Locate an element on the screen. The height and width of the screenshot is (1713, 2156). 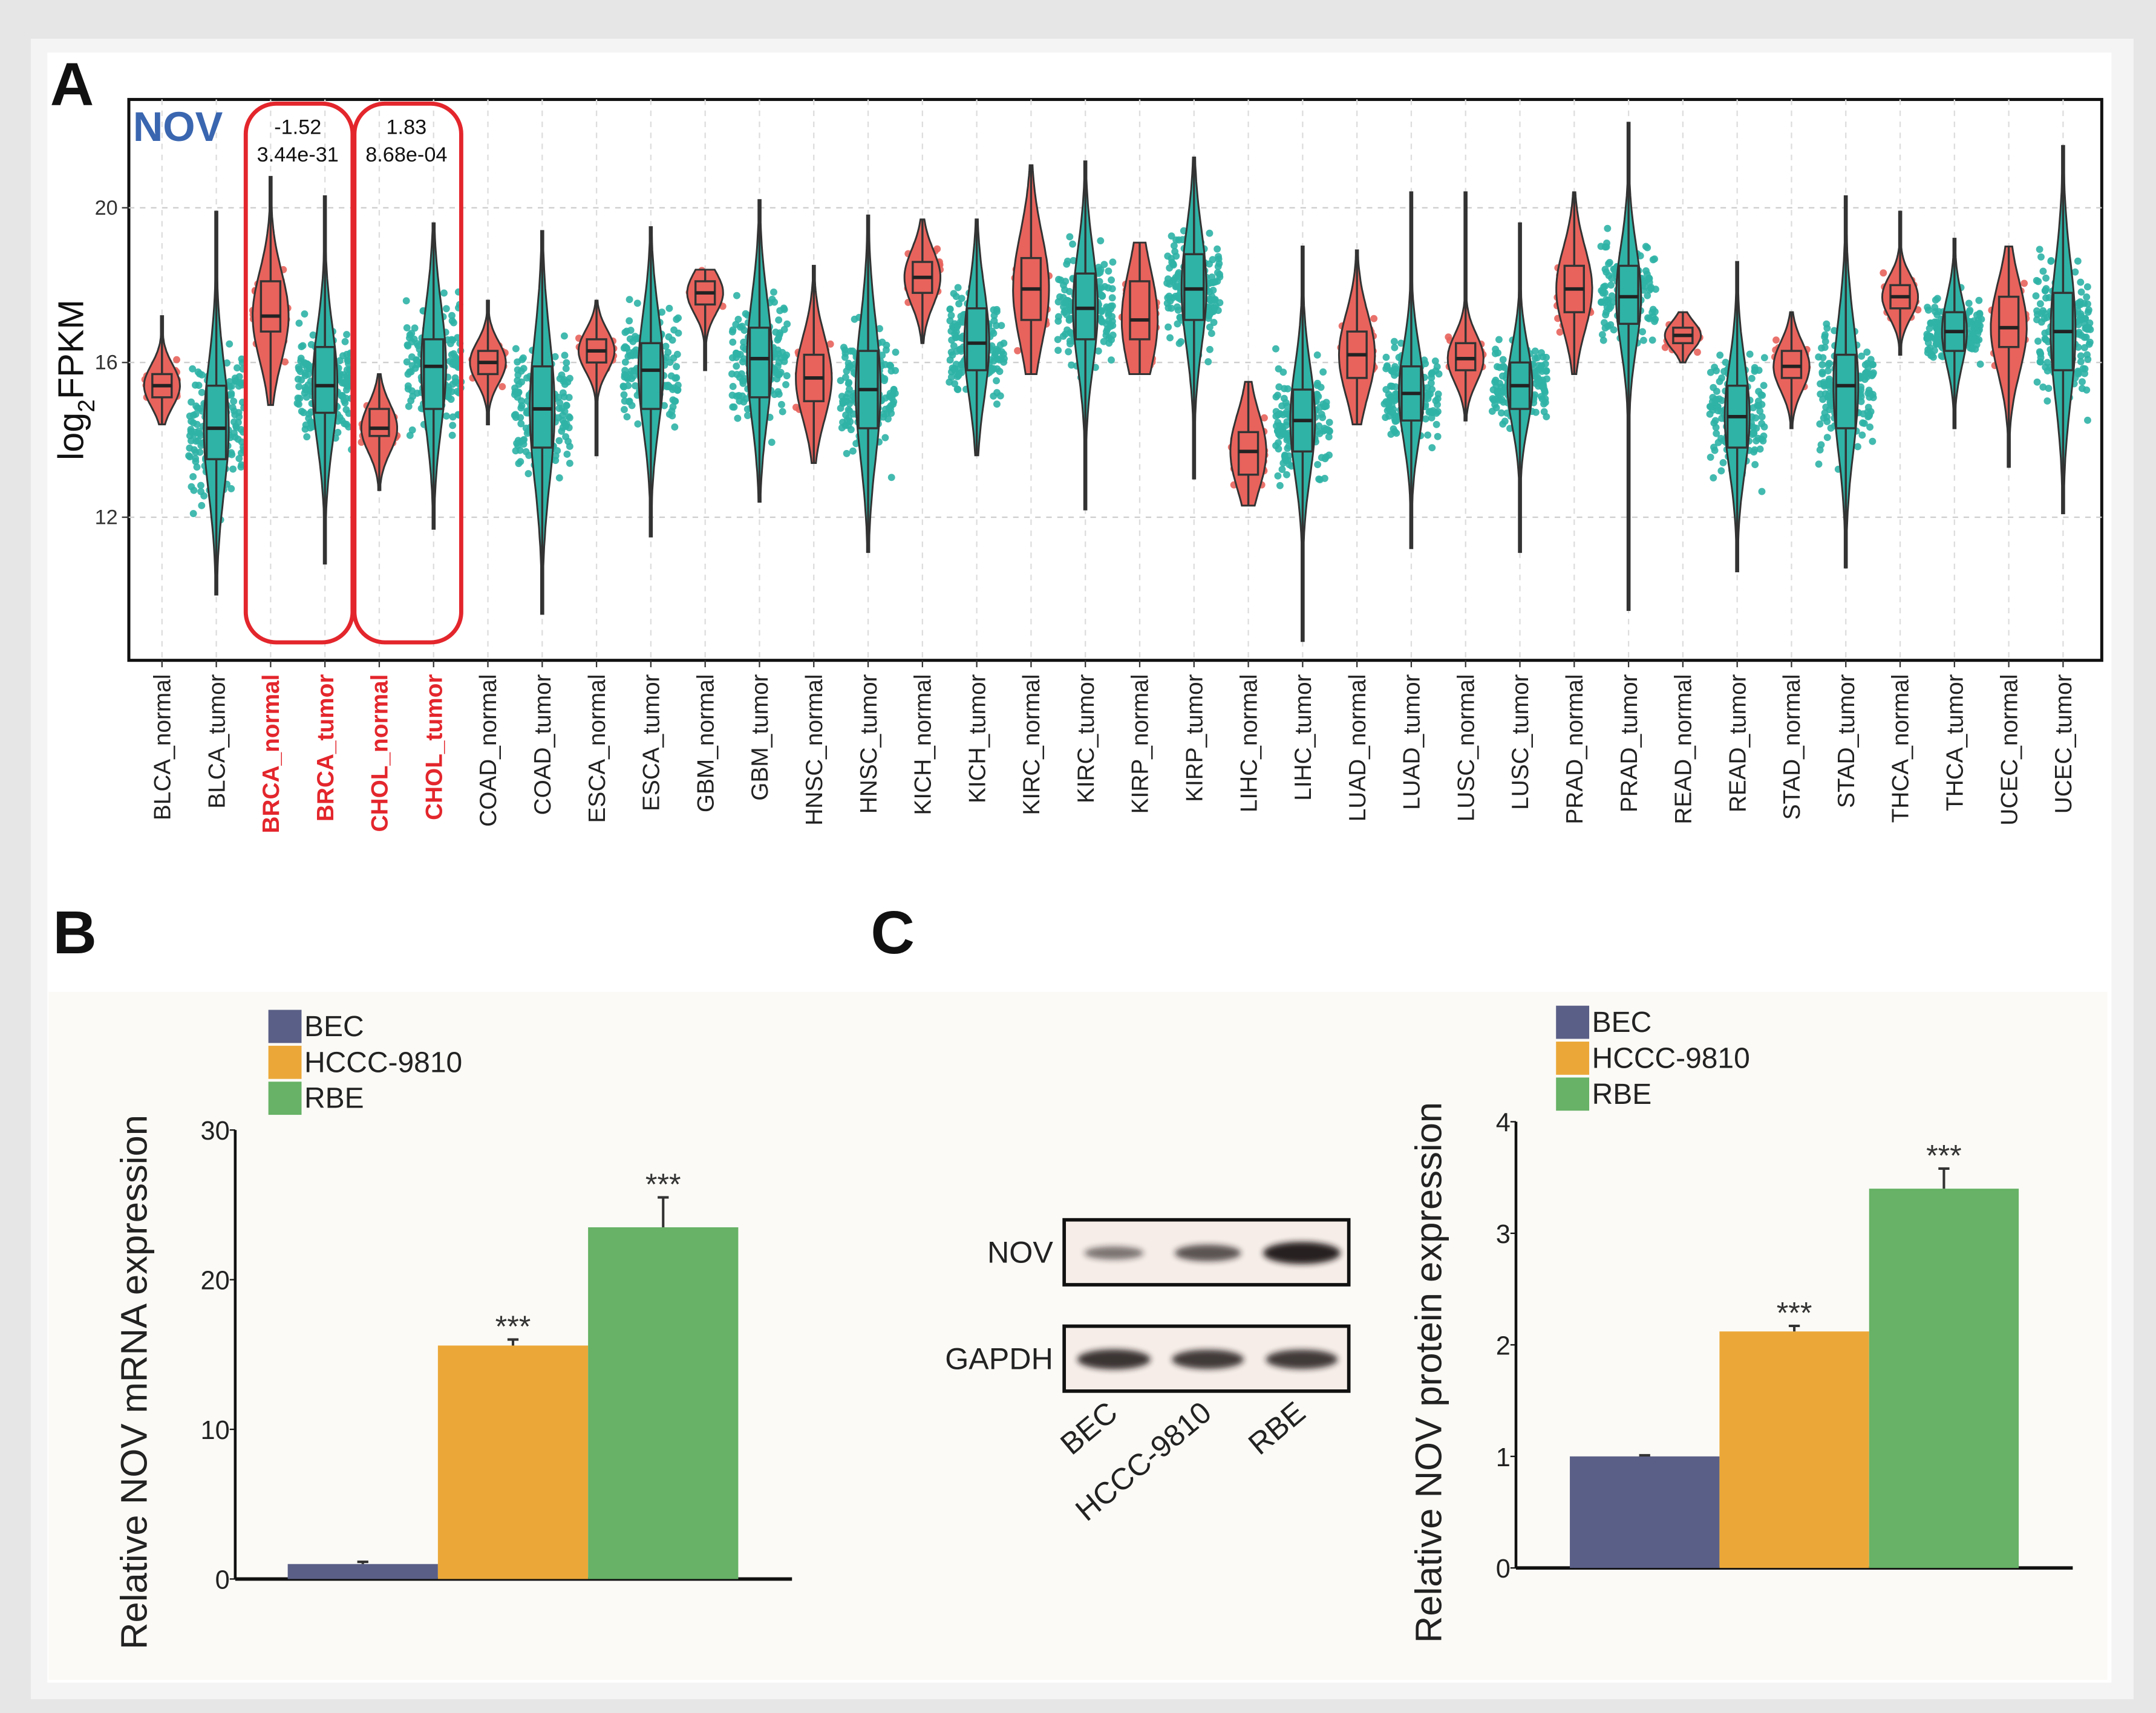
legend-label: RBE is located at coordinates (1622, 1094).